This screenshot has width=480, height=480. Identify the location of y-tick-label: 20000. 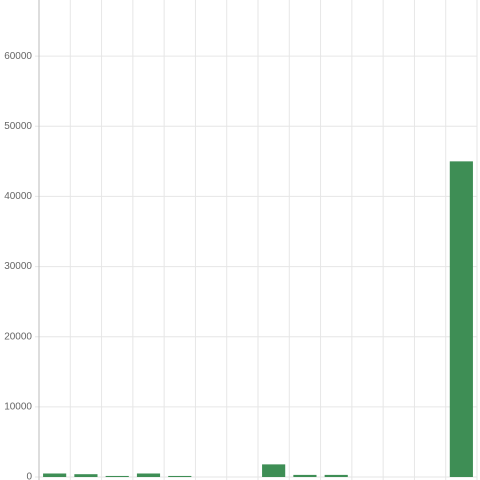
(18, 336).